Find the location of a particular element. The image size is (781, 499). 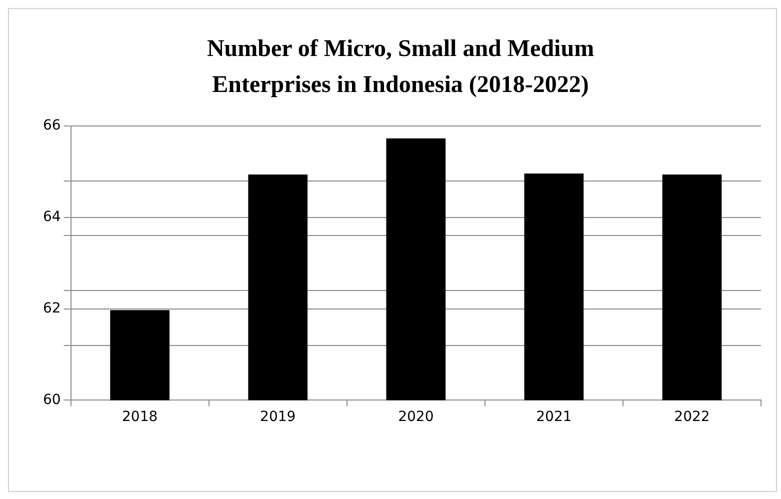

y-tick-label: 64 is located at coordinates (51, 217).